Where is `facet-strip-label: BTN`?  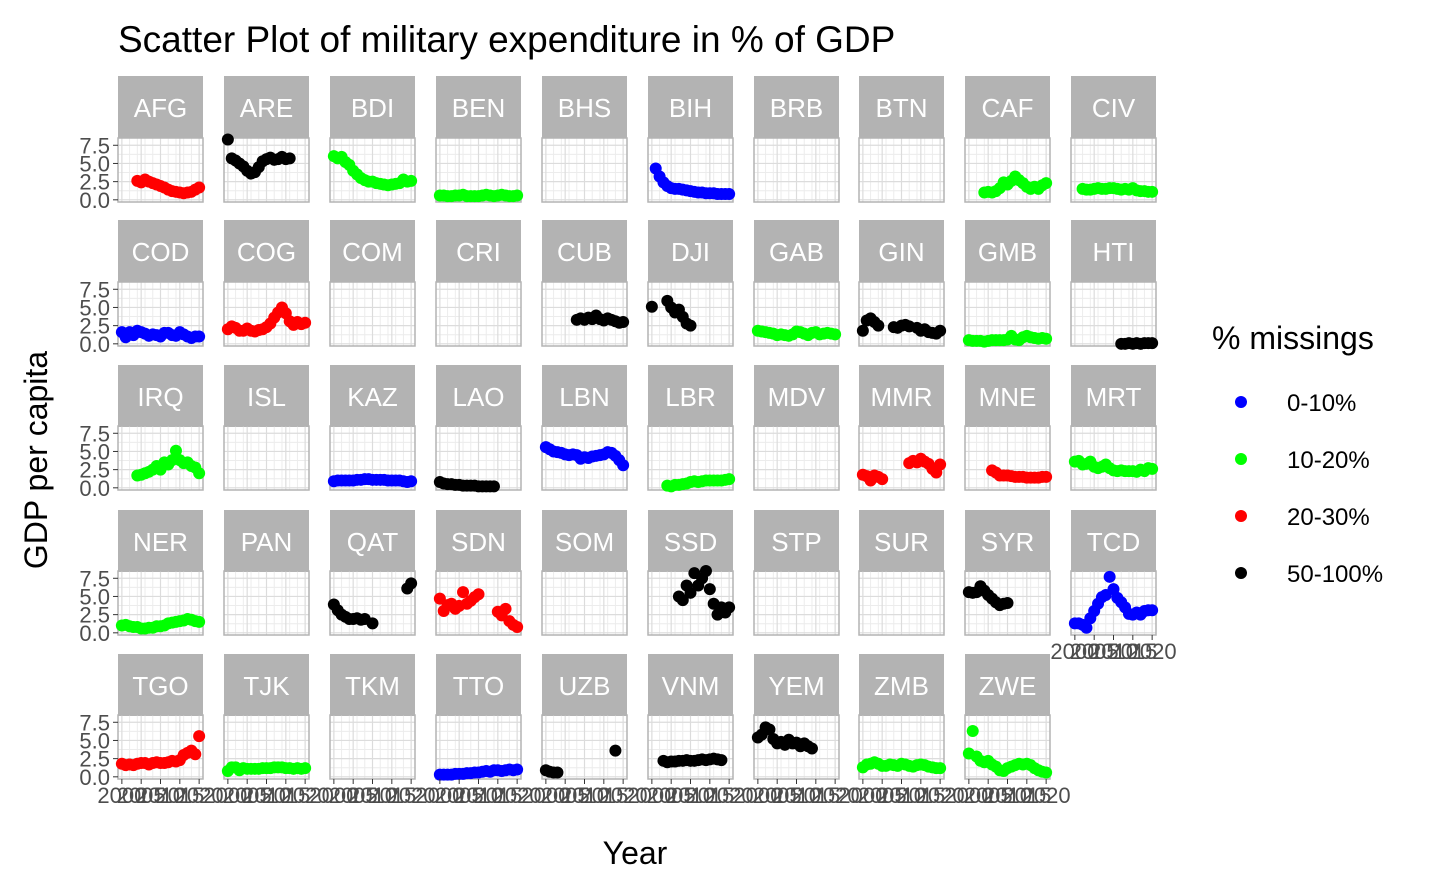
facet-strip-label: BTN is located at coordinates (902, 108).